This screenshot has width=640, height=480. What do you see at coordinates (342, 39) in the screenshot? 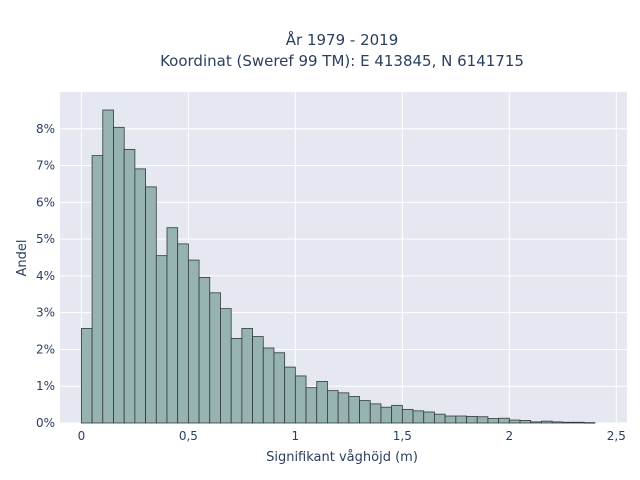
I see `chart-title-line-1: År 1979 - 2019` at bounding box center [342, 39].